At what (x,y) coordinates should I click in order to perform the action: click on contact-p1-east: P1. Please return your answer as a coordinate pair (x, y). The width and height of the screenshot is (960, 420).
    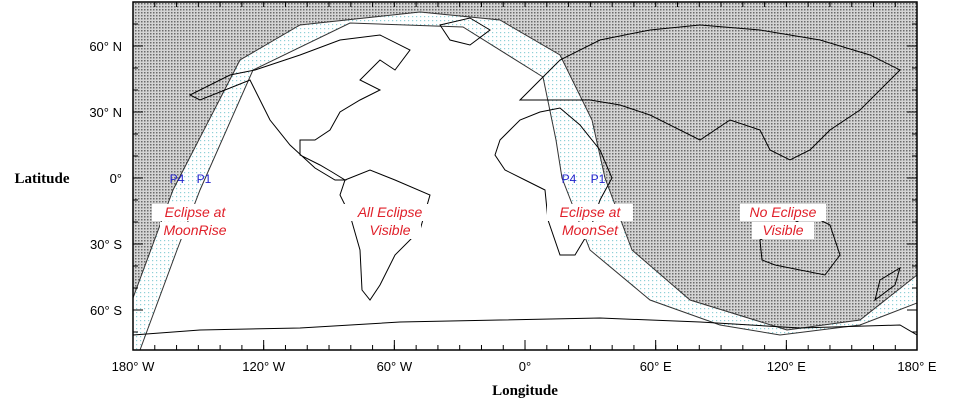
    Looking at the image, I should click on (598, 179).